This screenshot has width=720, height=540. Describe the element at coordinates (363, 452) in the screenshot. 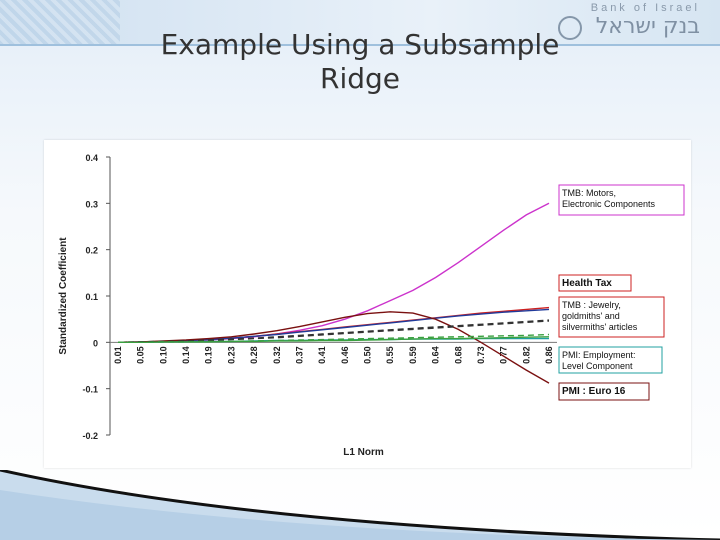

I see `x-axis-title: L1 Norm` at that location.